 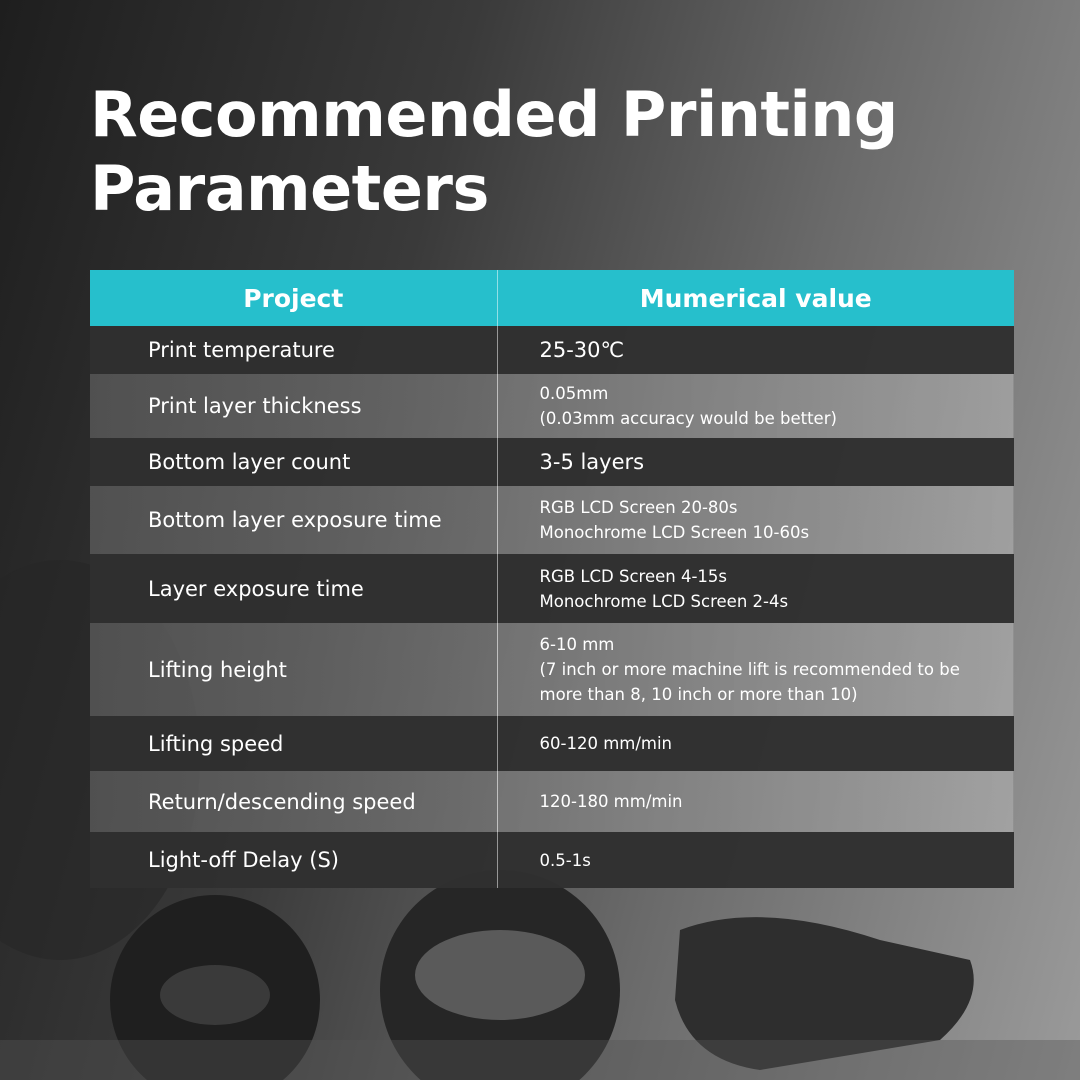 I want to click on table-row: Lifting speed 60-120 mm/min, so click(x=552, y=743).